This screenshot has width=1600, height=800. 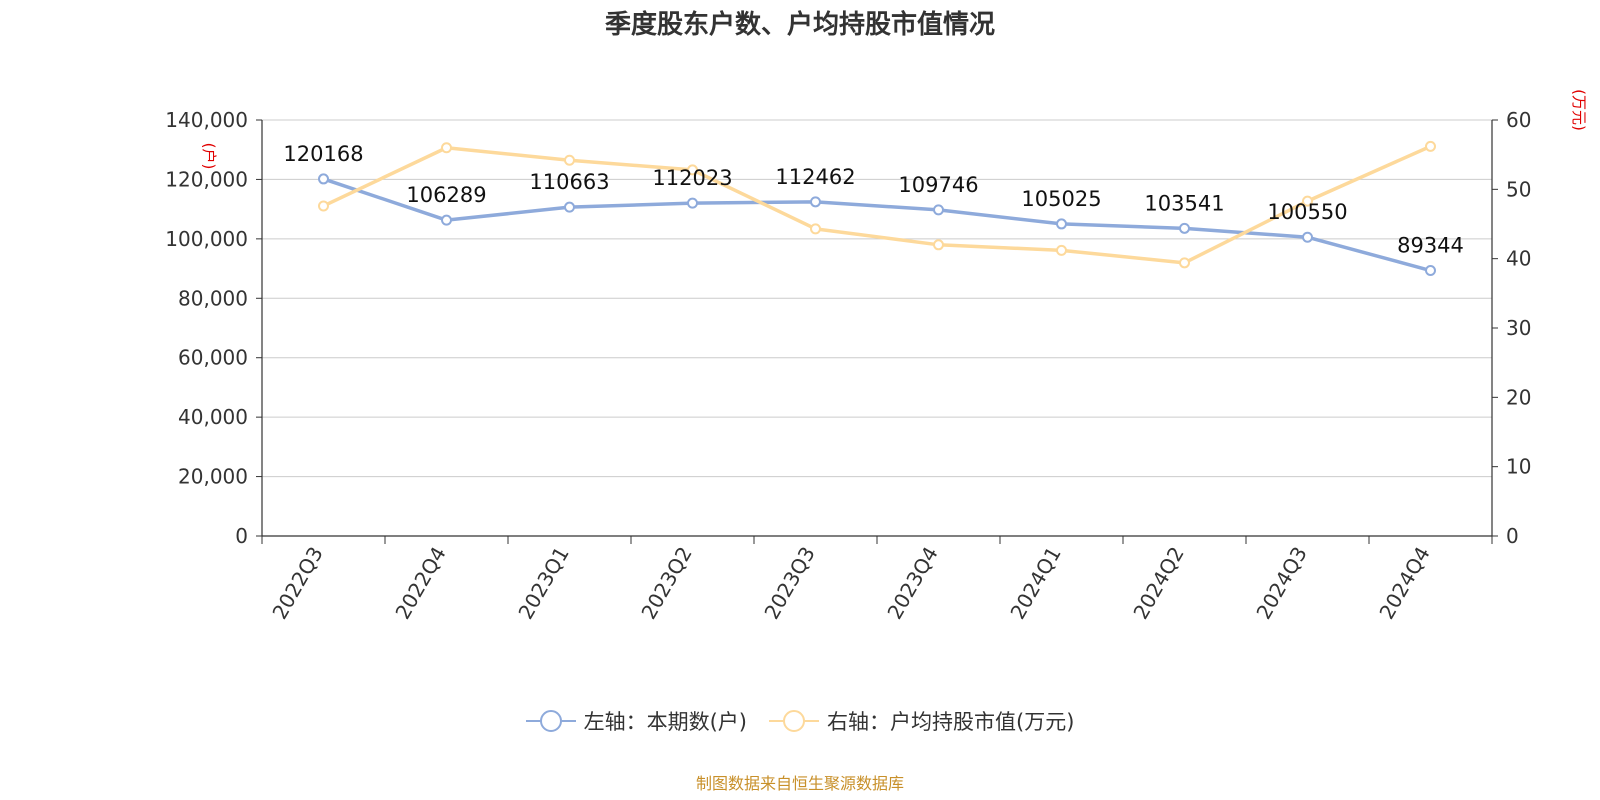 I want to click on left-axis-tick-label: 140,000, so click(x=206, y=120).